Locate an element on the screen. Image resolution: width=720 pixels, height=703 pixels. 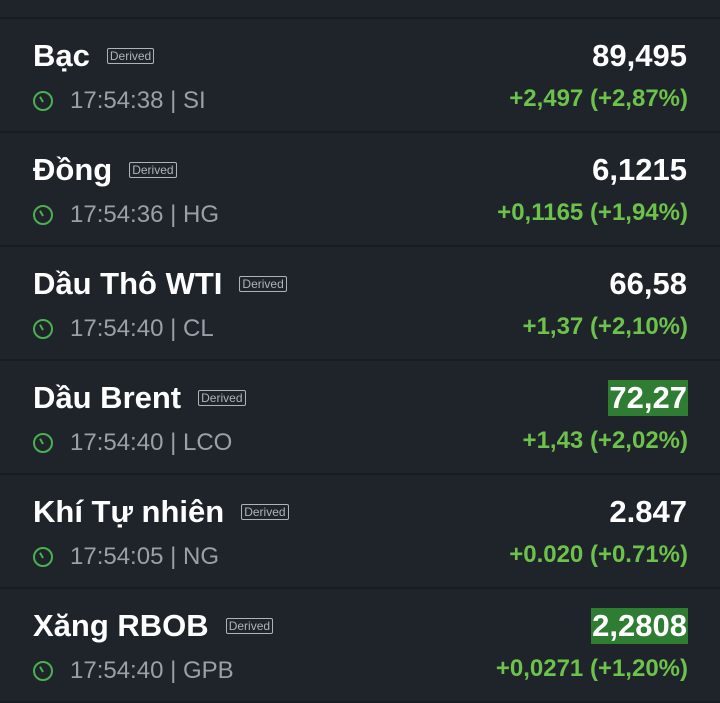
price: 72,27 is located at coordinates (648, 398).